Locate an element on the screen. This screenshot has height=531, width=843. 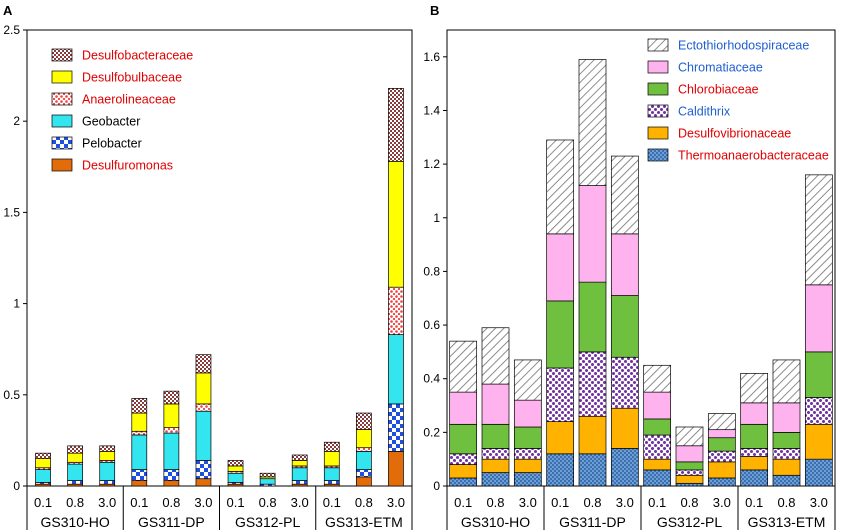
panel-b-legend-label-desulfovibrionaceae: Desulfovibrionaceae is located at coordinates (734, 134).